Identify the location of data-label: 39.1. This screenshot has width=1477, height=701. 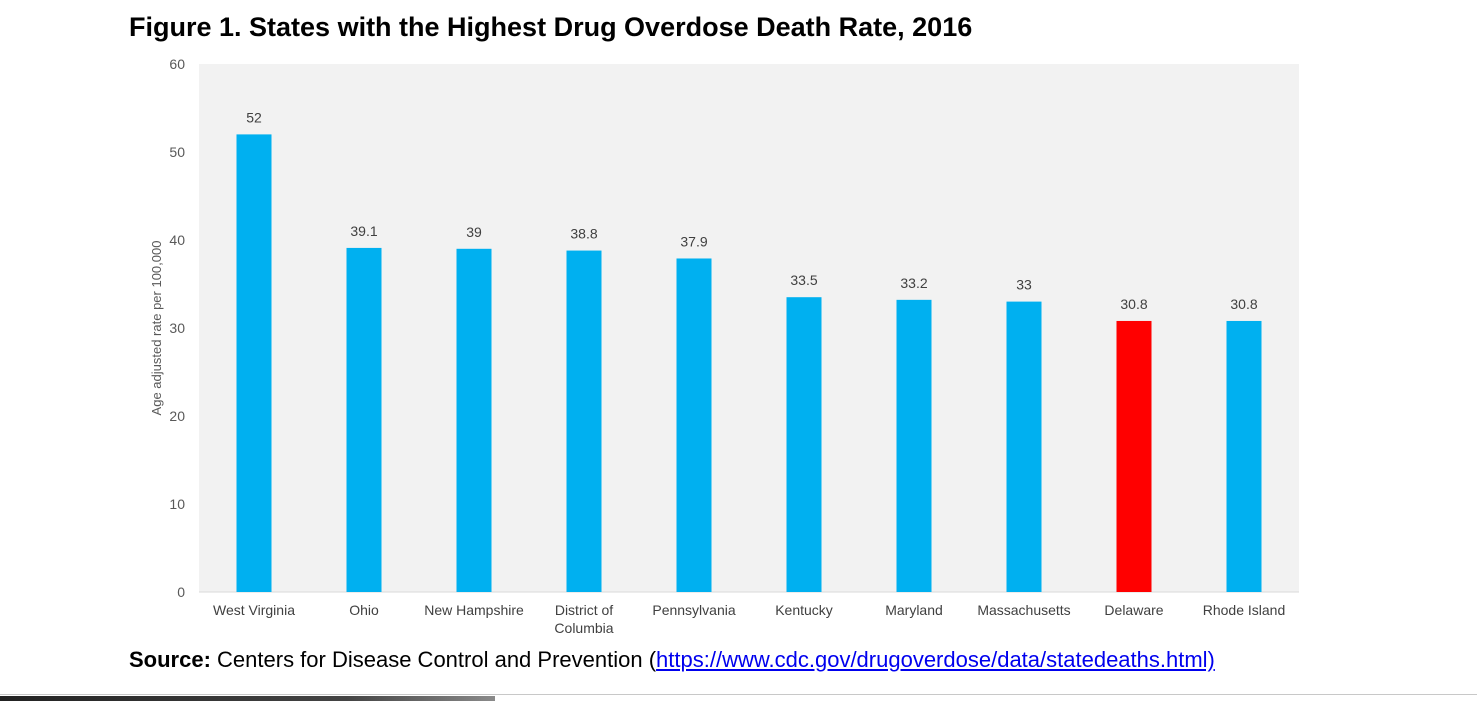
(363, 231).